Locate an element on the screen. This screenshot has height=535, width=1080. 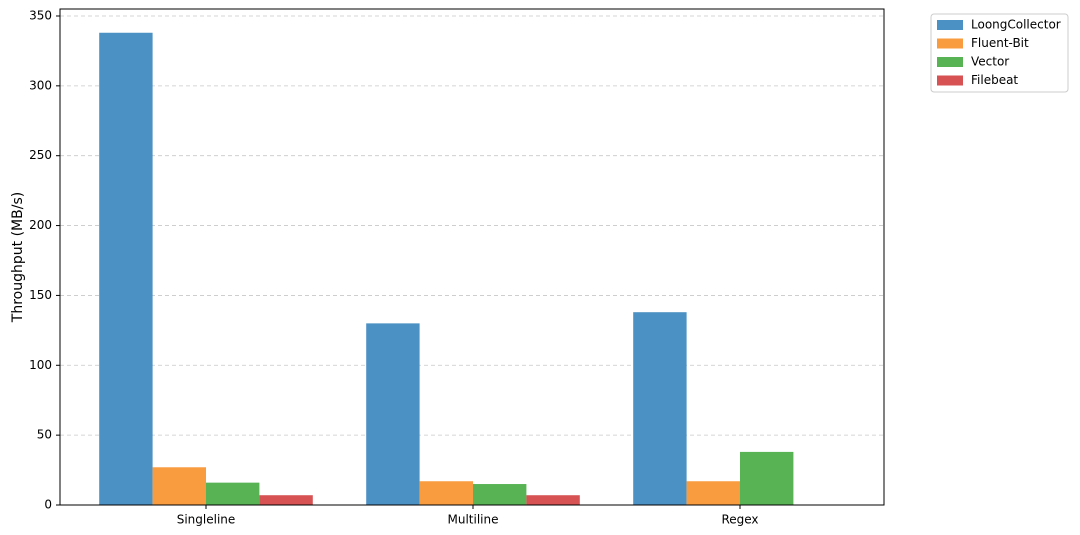
x-tick-label: Singleline is located at coordinates (206, 520).